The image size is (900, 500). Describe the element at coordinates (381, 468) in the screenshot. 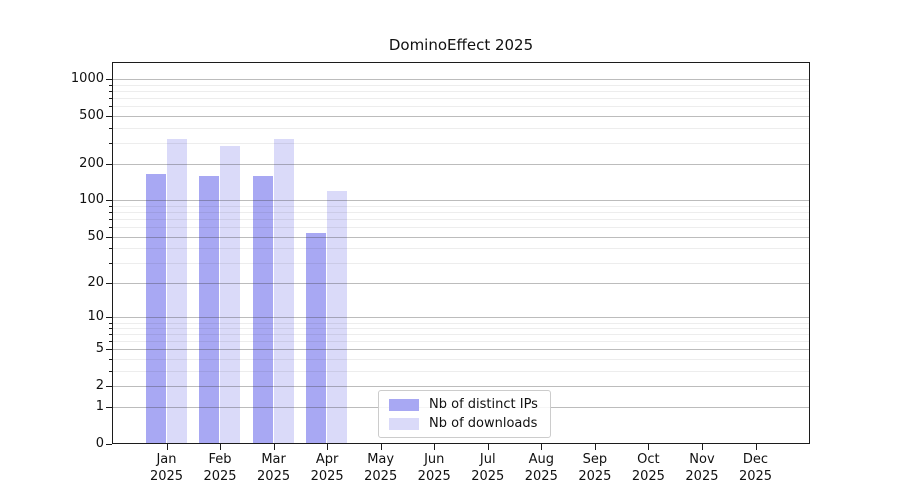

I see `x-tick-label: May 2025` at that location.